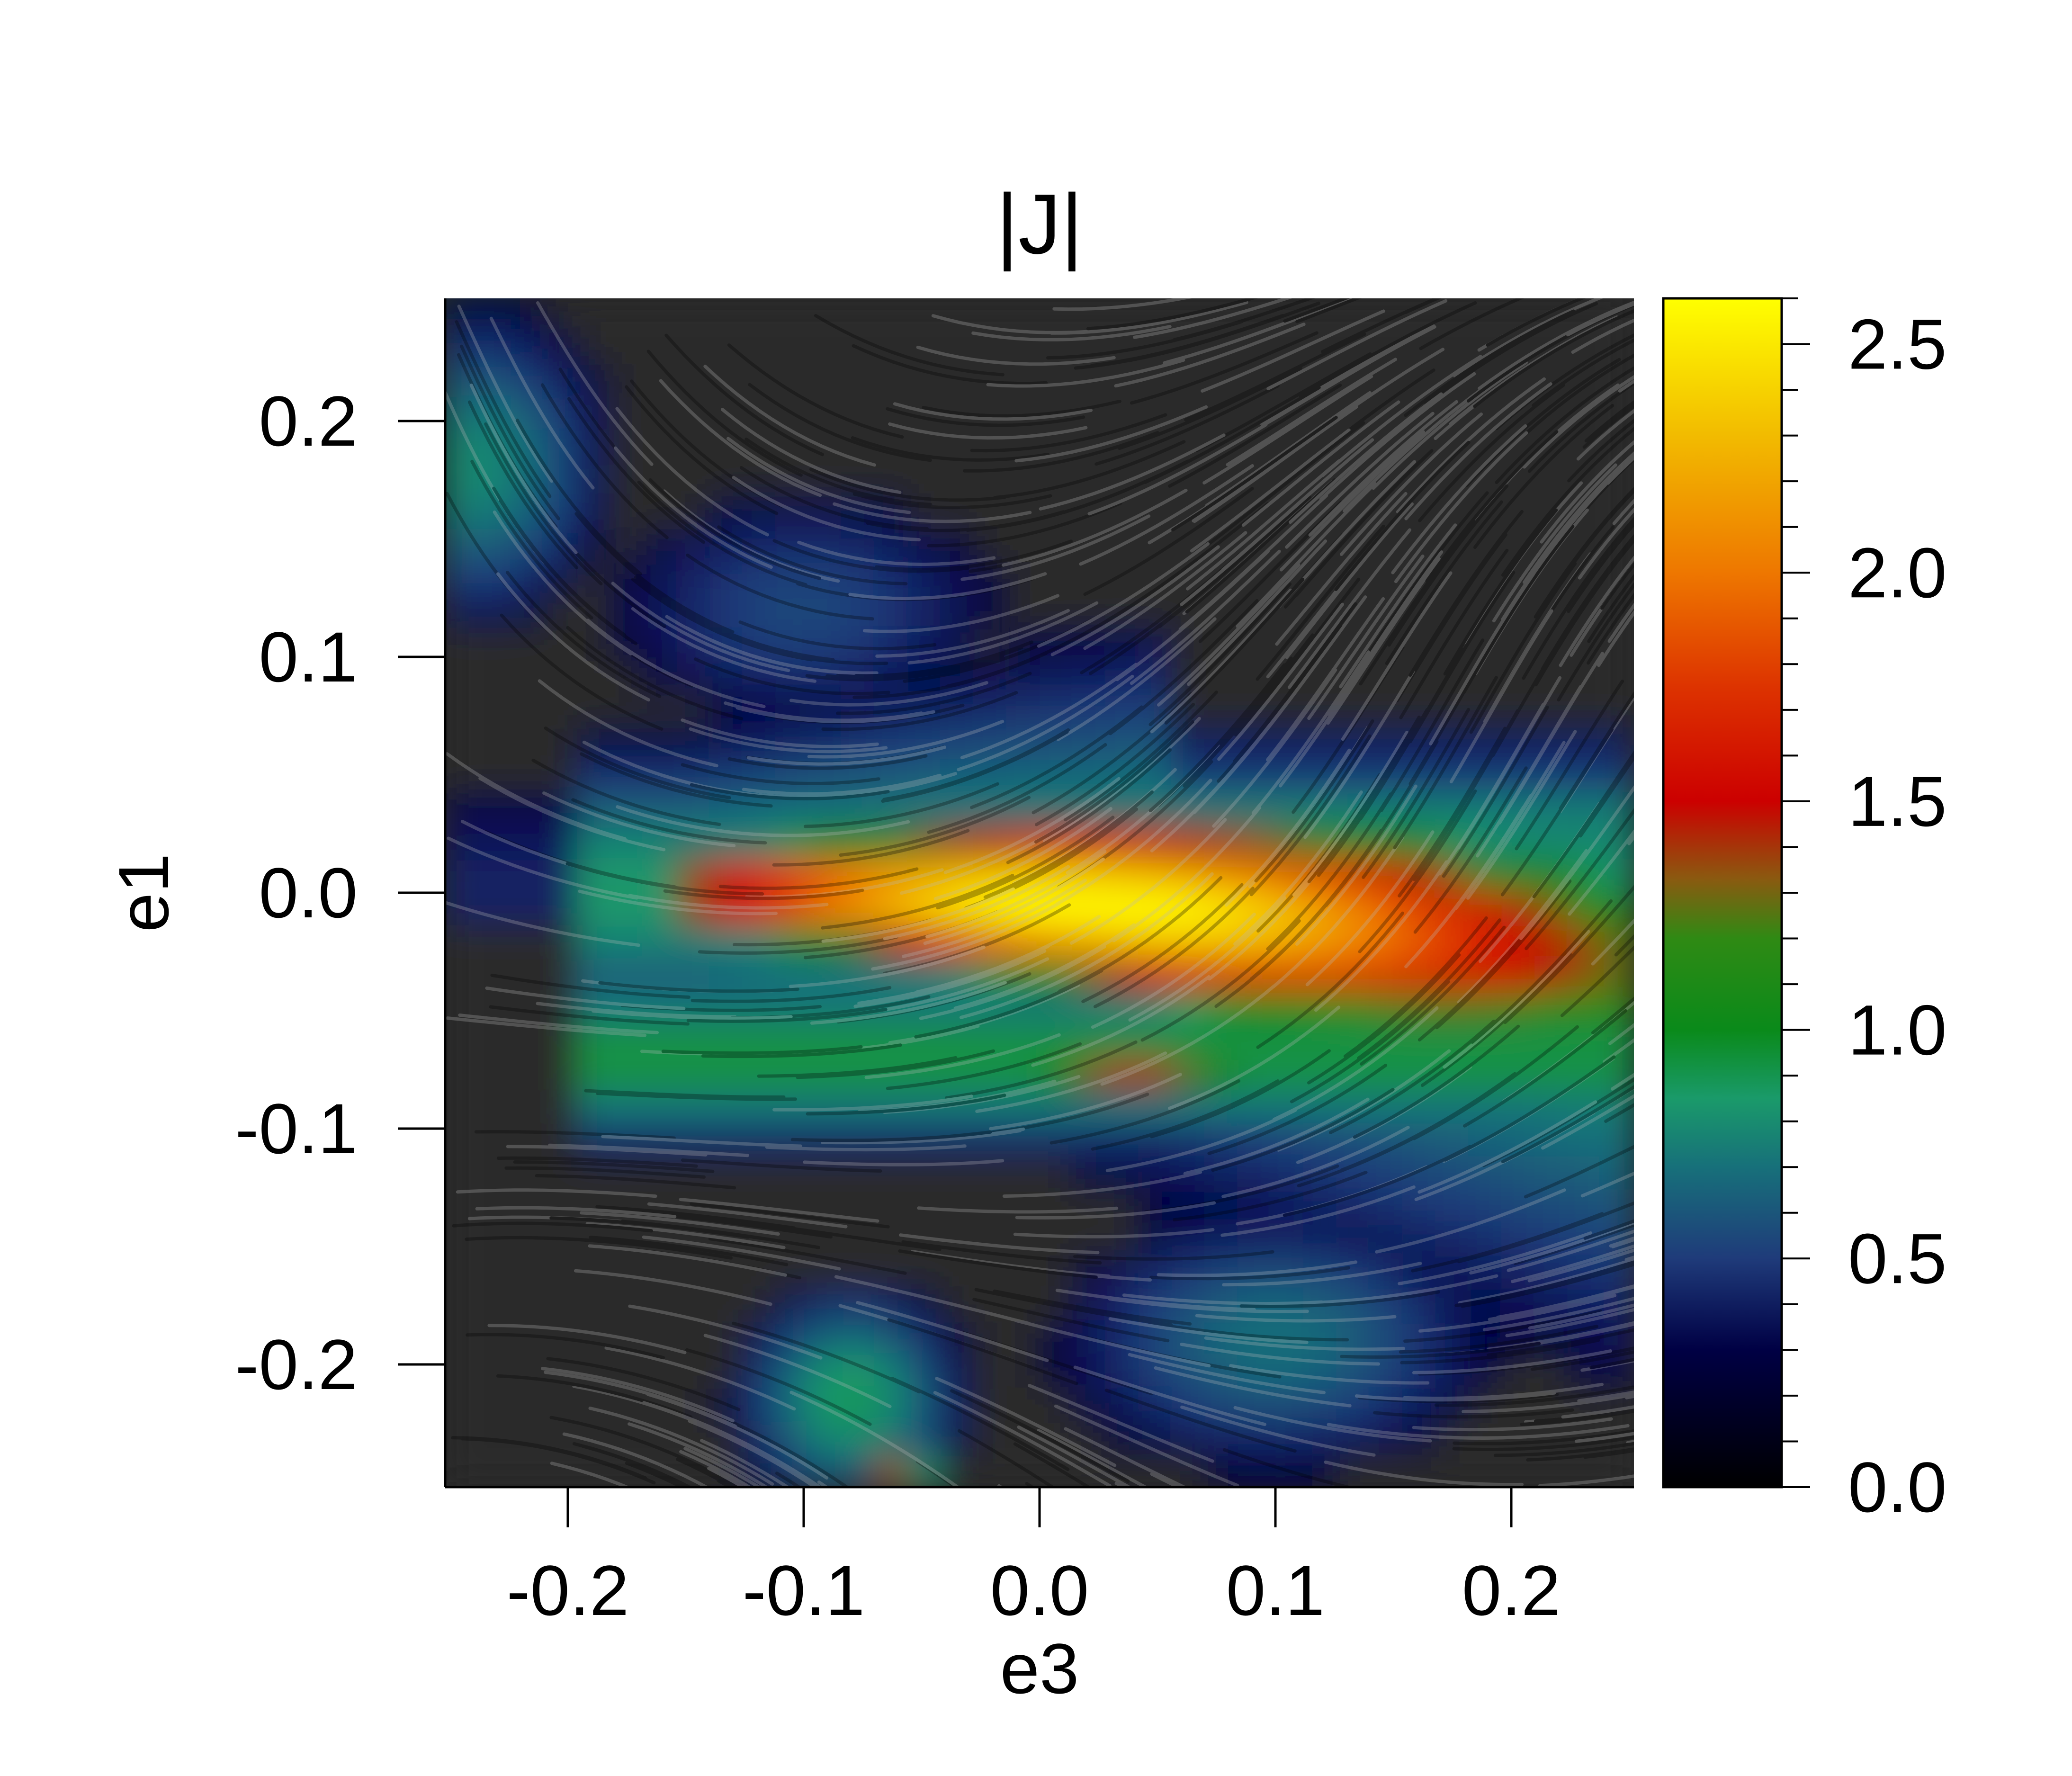  I want to click on x-axis-label: e3, so click(1039, 1668).